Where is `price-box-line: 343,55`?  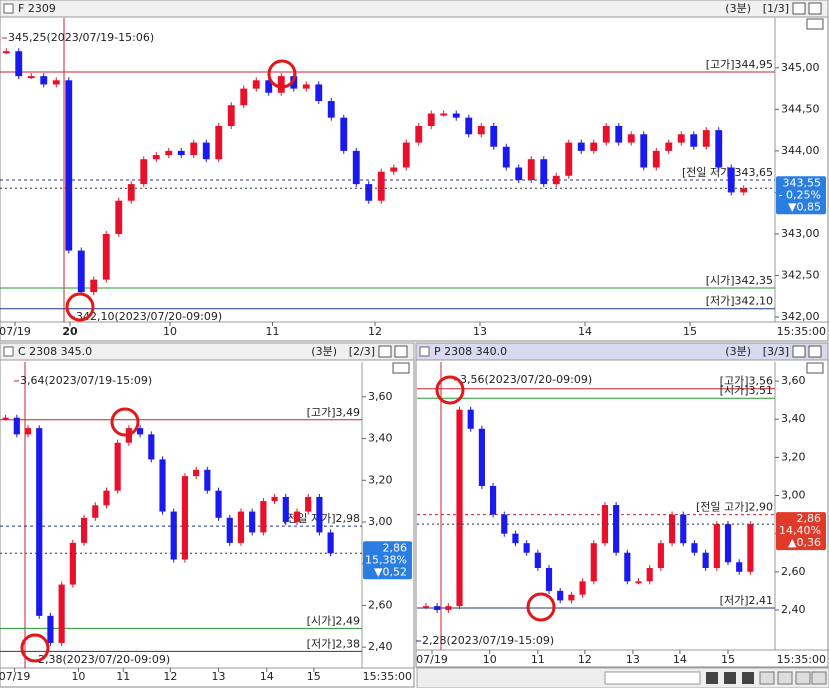
price-box-line: 343,55 is located at coordinates (802, 182).